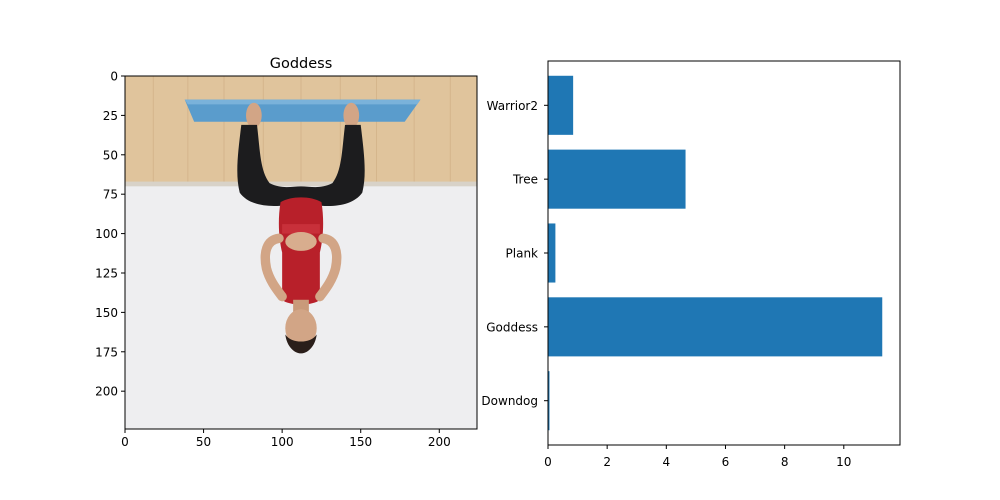 This screenshot has height=500, width=1000. I want to click on image-x-tick-label: 200, so click(439, 442).